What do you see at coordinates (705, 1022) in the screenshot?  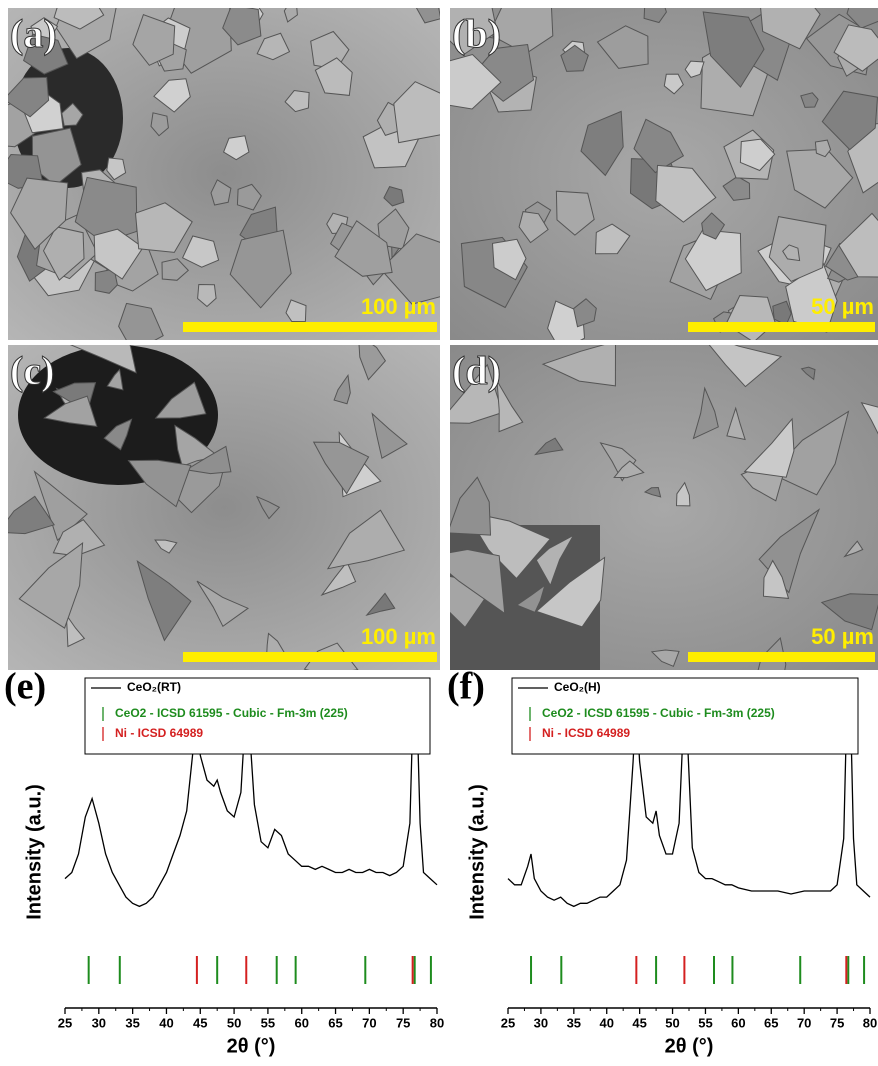 I see `x-tick-label: 55` at bounding box center [705, 1022].